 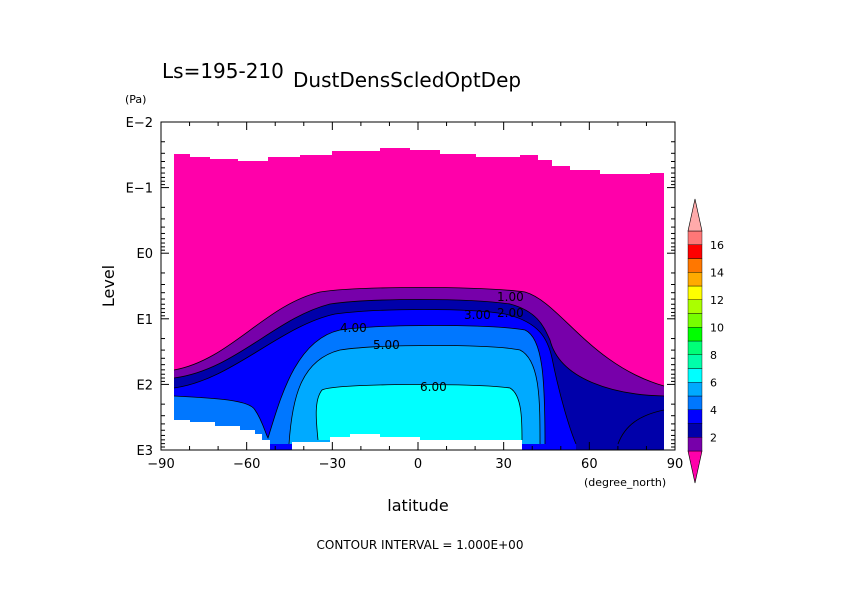 I want to click on contour-interval: CONTOUR INTERVAL = 1.000E+00, so click(x=420, y=545).